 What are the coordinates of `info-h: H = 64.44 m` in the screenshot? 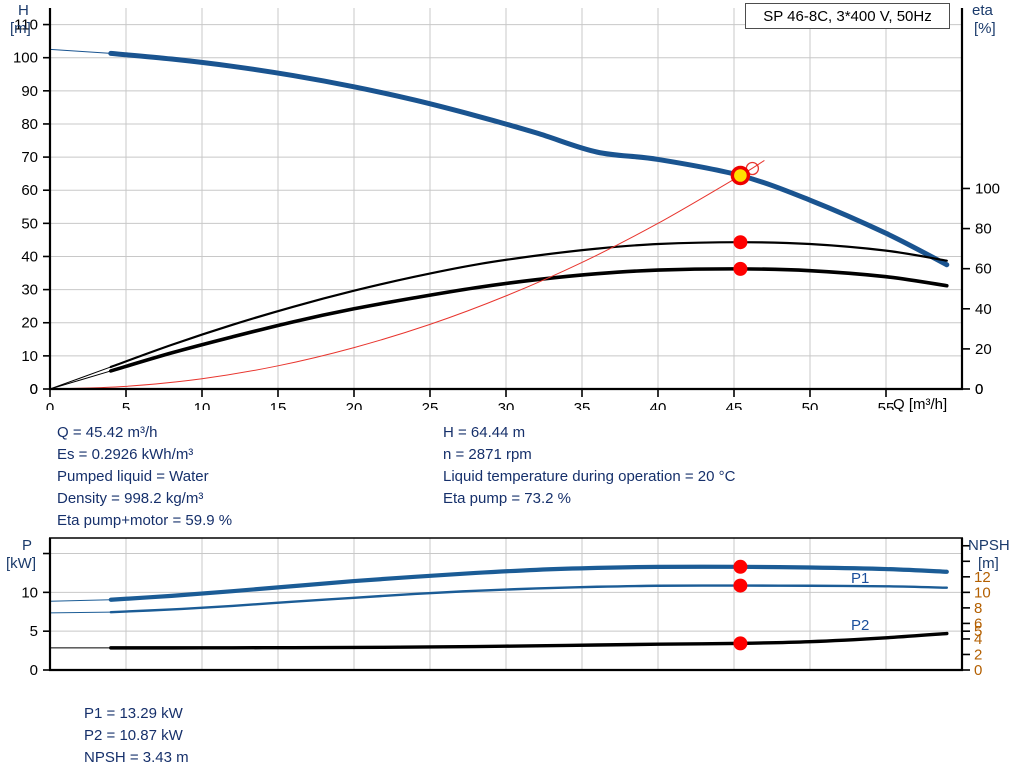 It's located at (484, 432).